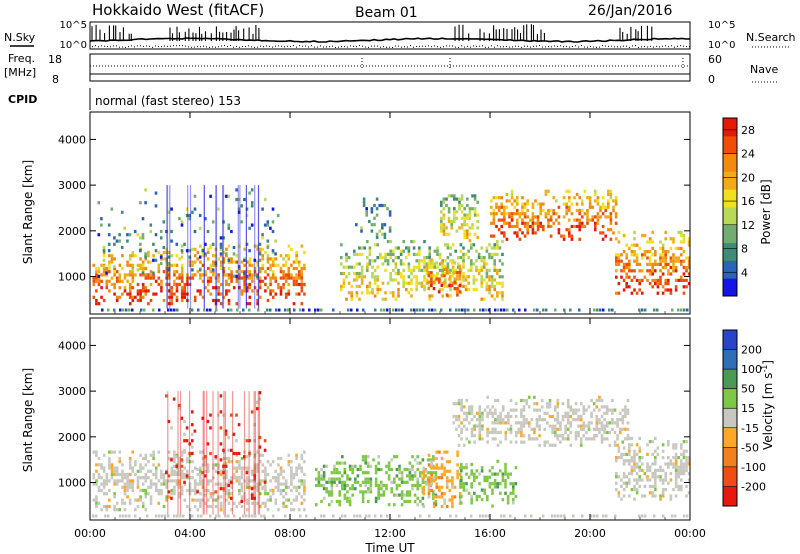 Image resolution: width=800 pixels, height=554 pixels. What do you see at coordinates (766, 211) in the screenshot?
I see `power-colorbar-label: Power [dB]` at bounding box center [766, 211].